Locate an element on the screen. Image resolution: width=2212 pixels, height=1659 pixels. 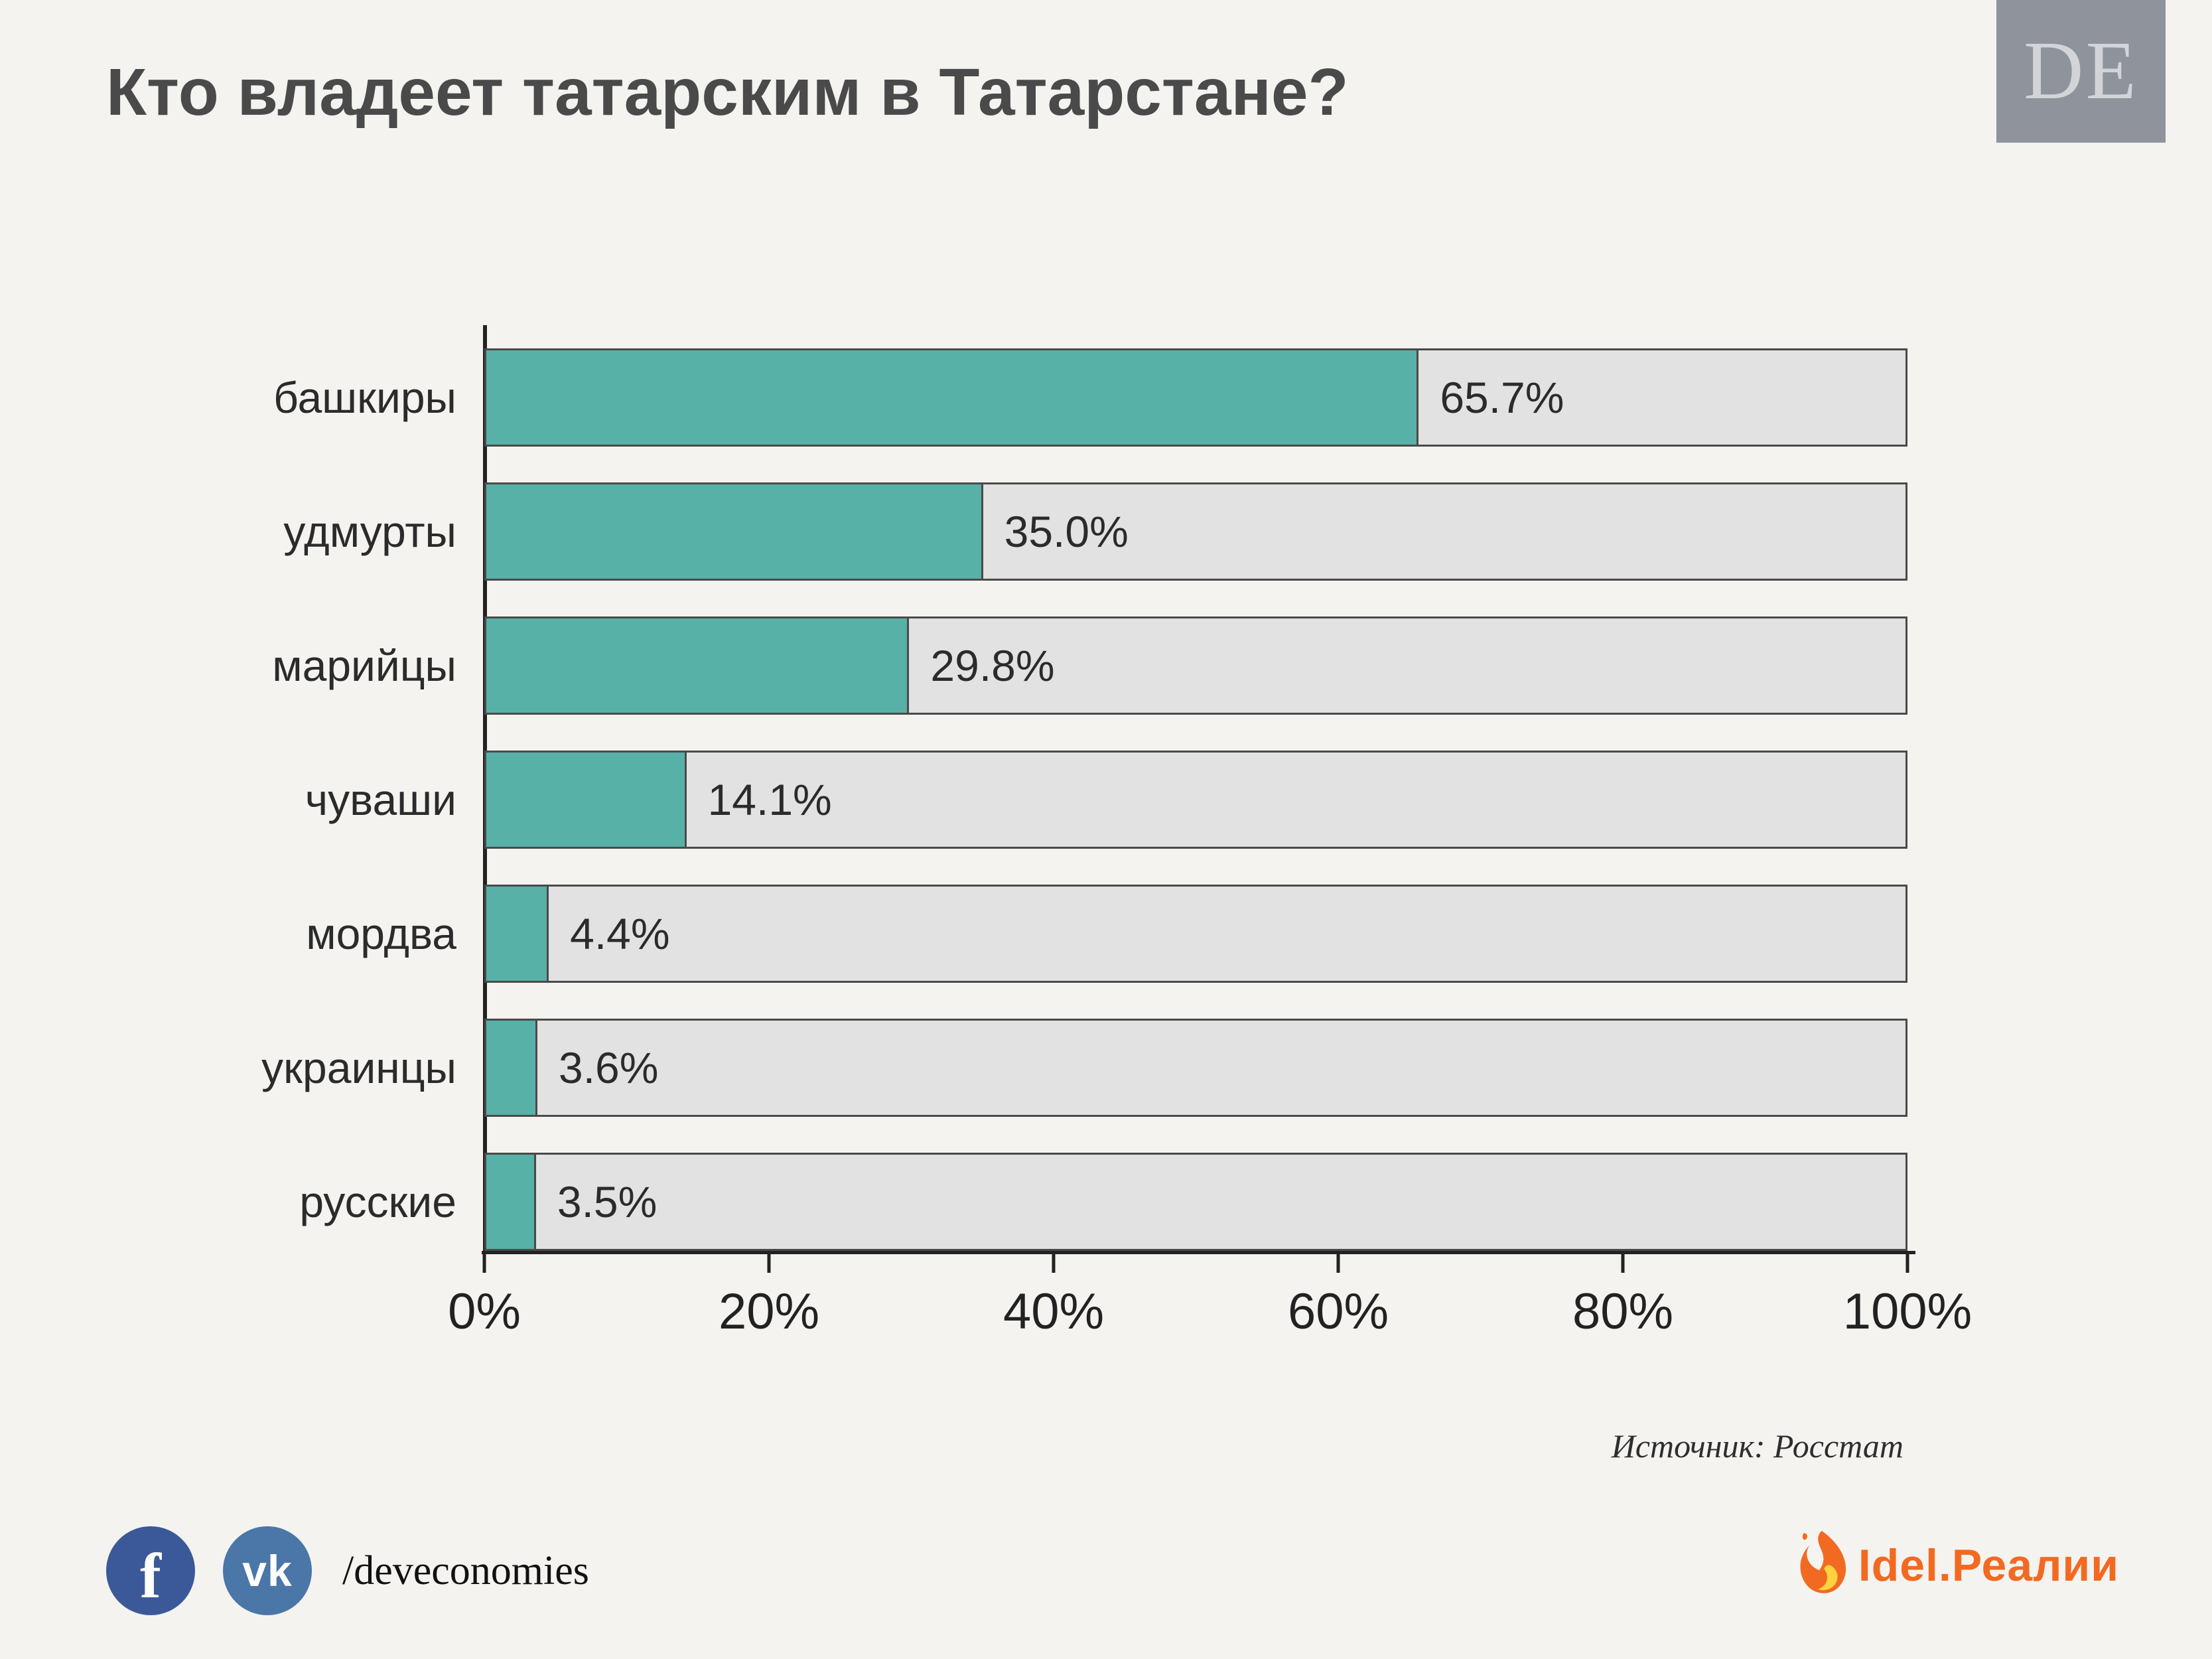
category-label: украинцы is located at coordinates (358, 1067).